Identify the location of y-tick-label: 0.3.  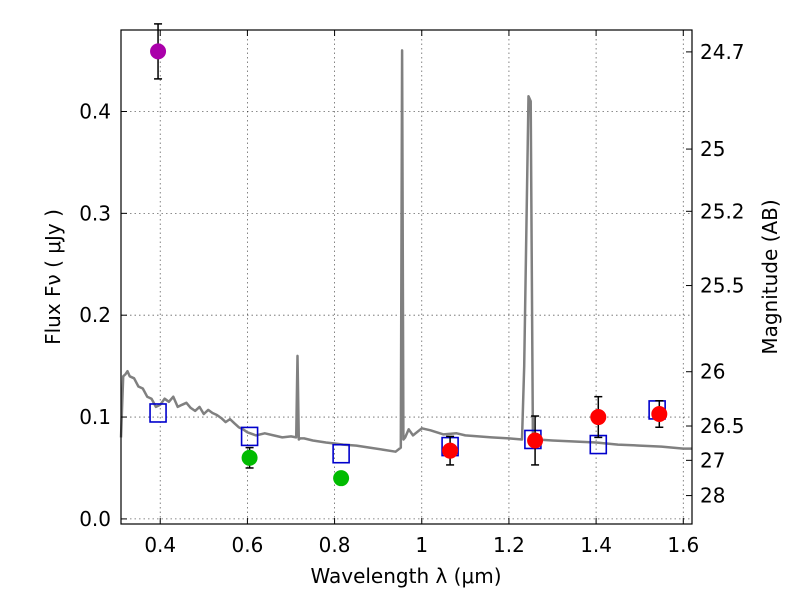
(95, 213).